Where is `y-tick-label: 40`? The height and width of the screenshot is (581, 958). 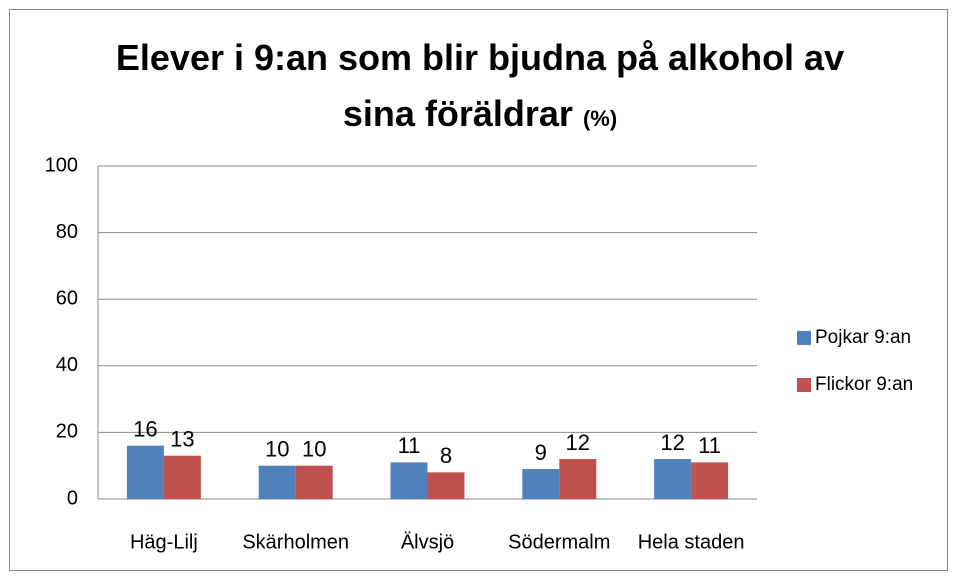
y-tick-label: 40 is located at coordinates (67, 365).